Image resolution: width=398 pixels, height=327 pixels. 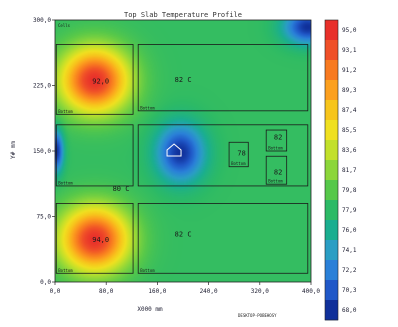 What do you see at coordinates (349, 130) in the screenshot?
I see `colorbar-tick-label: 85,5` at bounding box center [349, 130].